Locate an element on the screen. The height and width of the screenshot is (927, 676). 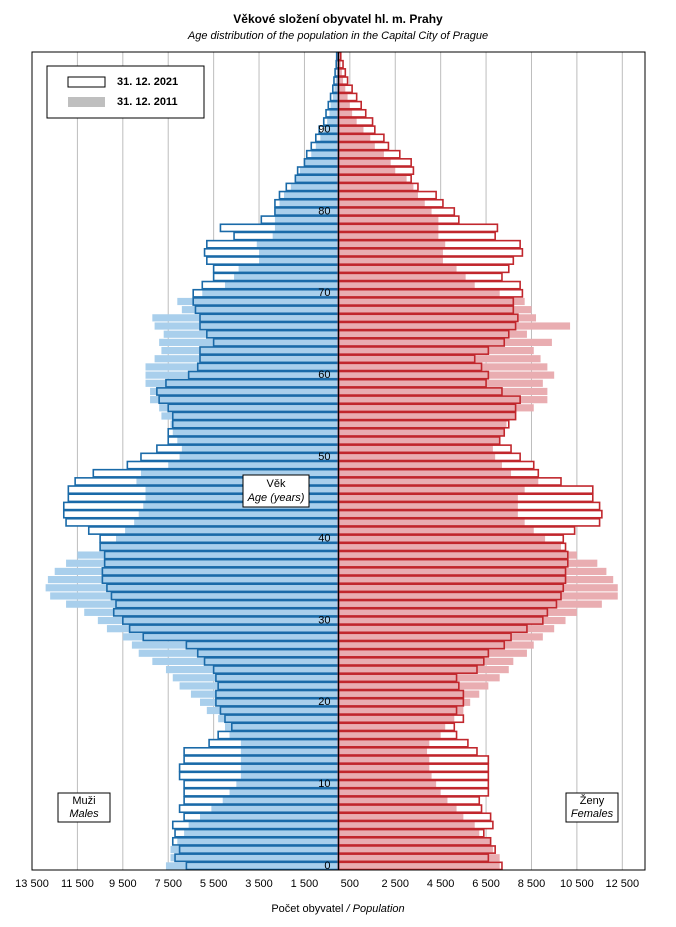
x-tick-label: 1 500 is located at coordinates (305, 884).